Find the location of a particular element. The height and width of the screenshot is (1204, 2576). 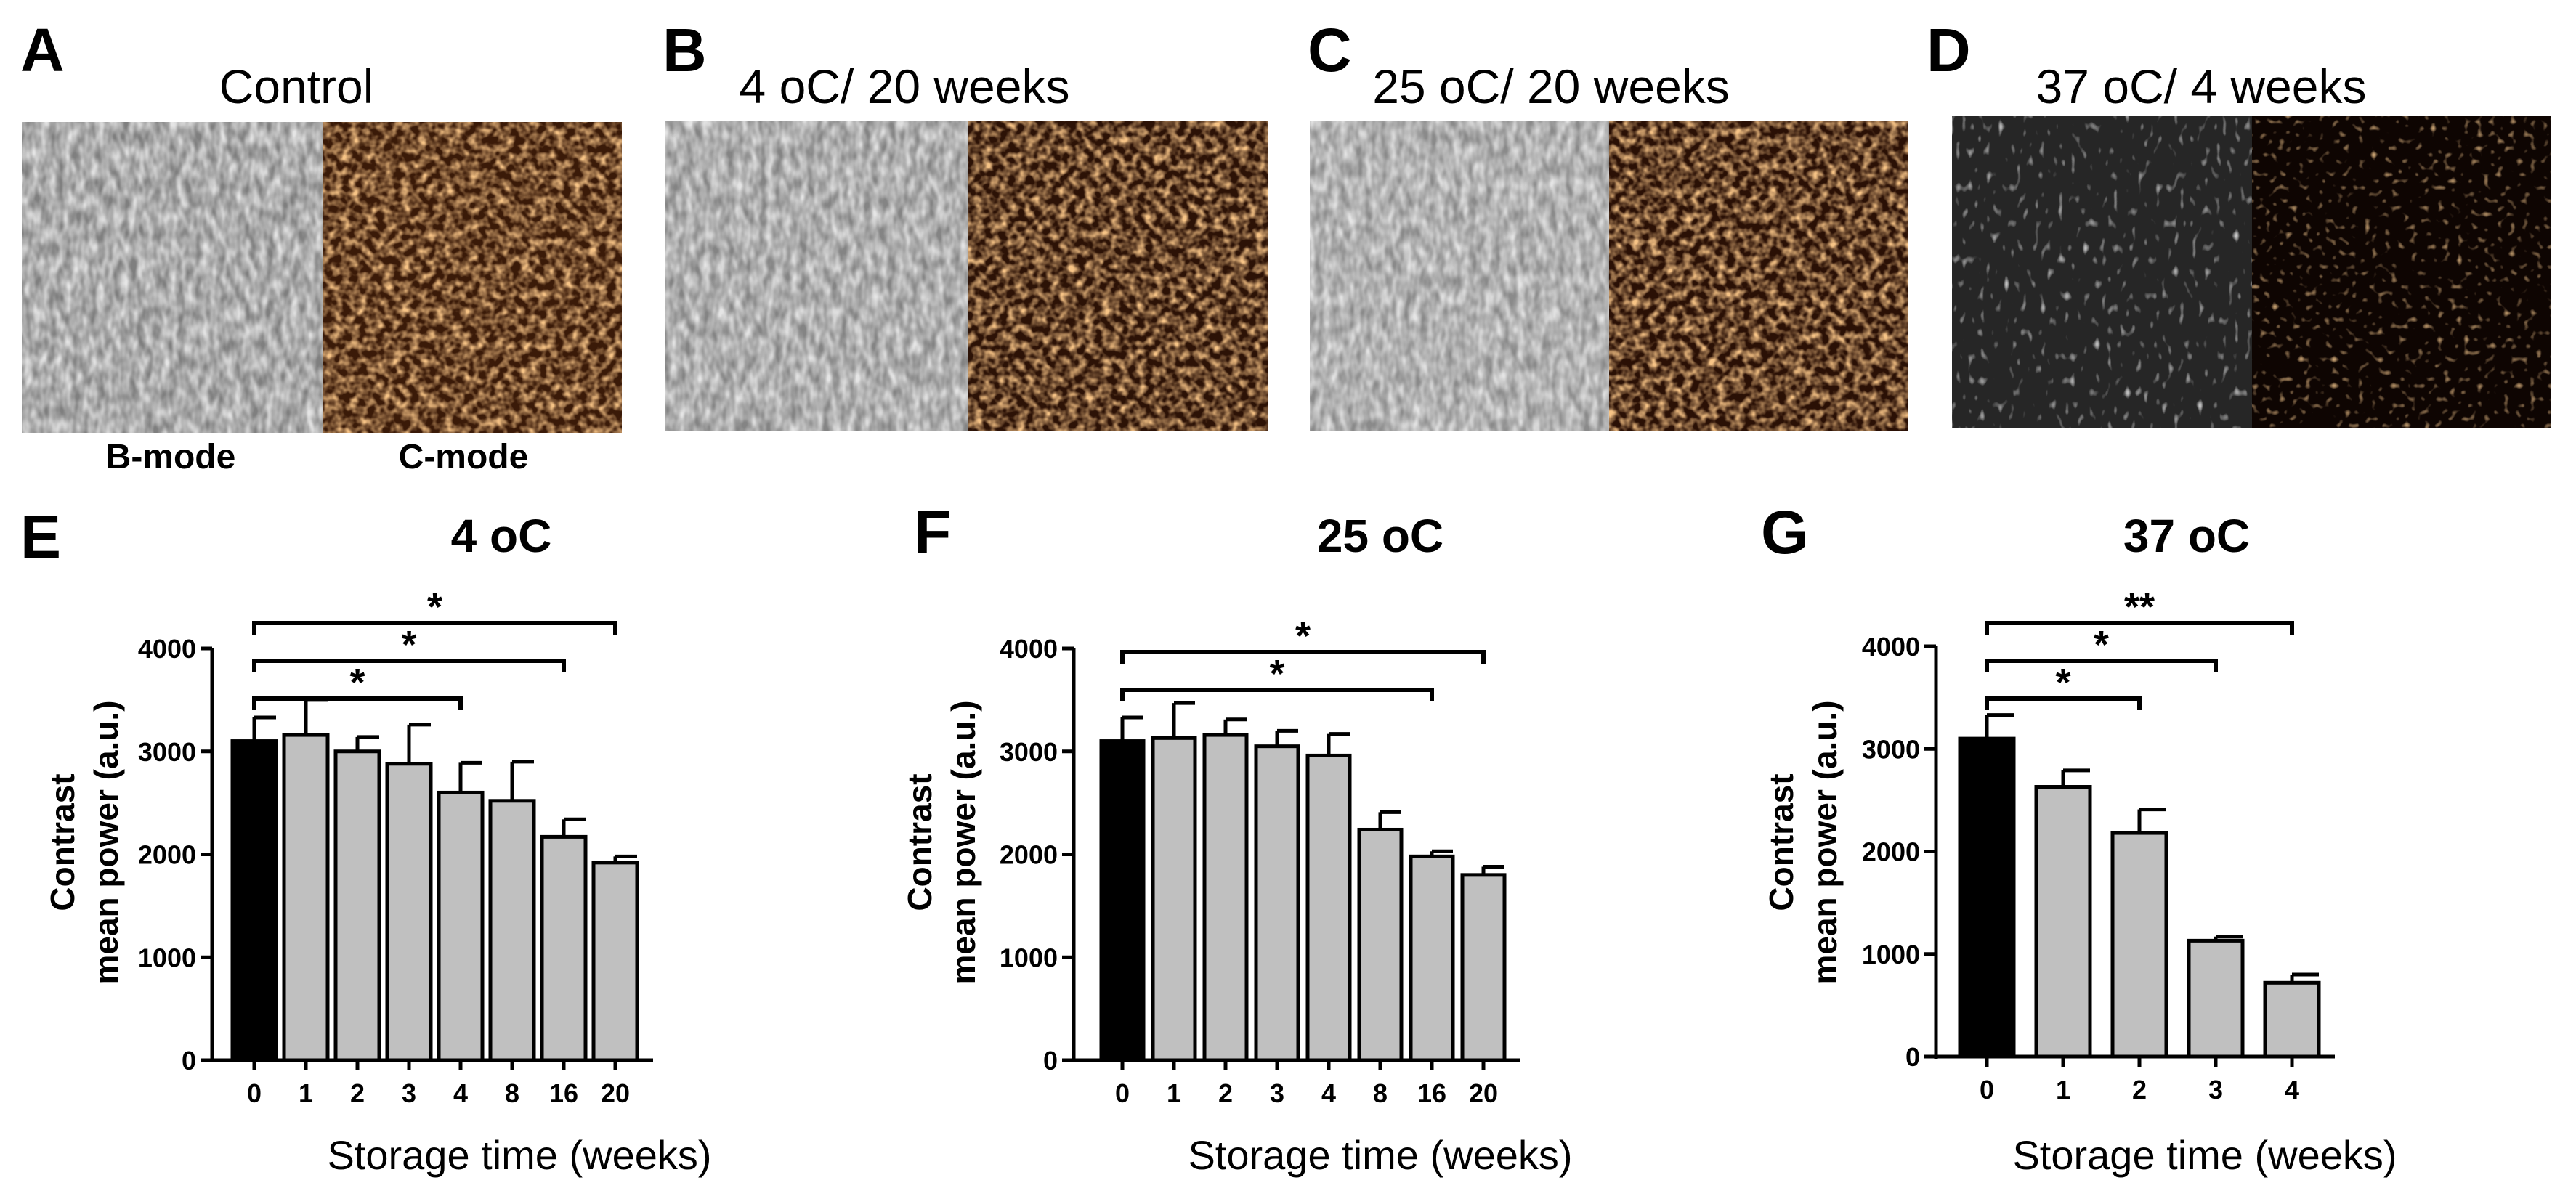

chart-f-label: F is located at coordinates (932, 532).